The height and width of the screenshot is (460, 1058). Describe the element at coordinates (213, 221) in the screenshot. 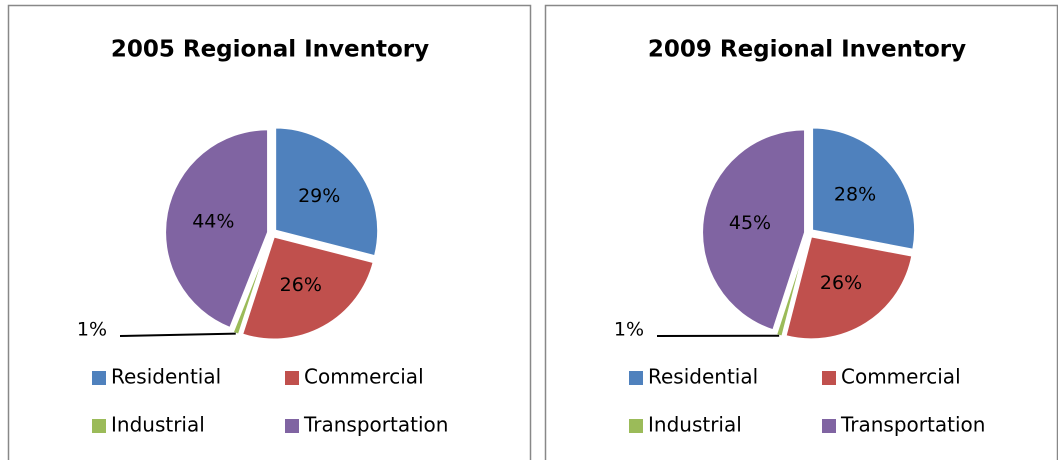

I see `data-label: 44%` at that location.